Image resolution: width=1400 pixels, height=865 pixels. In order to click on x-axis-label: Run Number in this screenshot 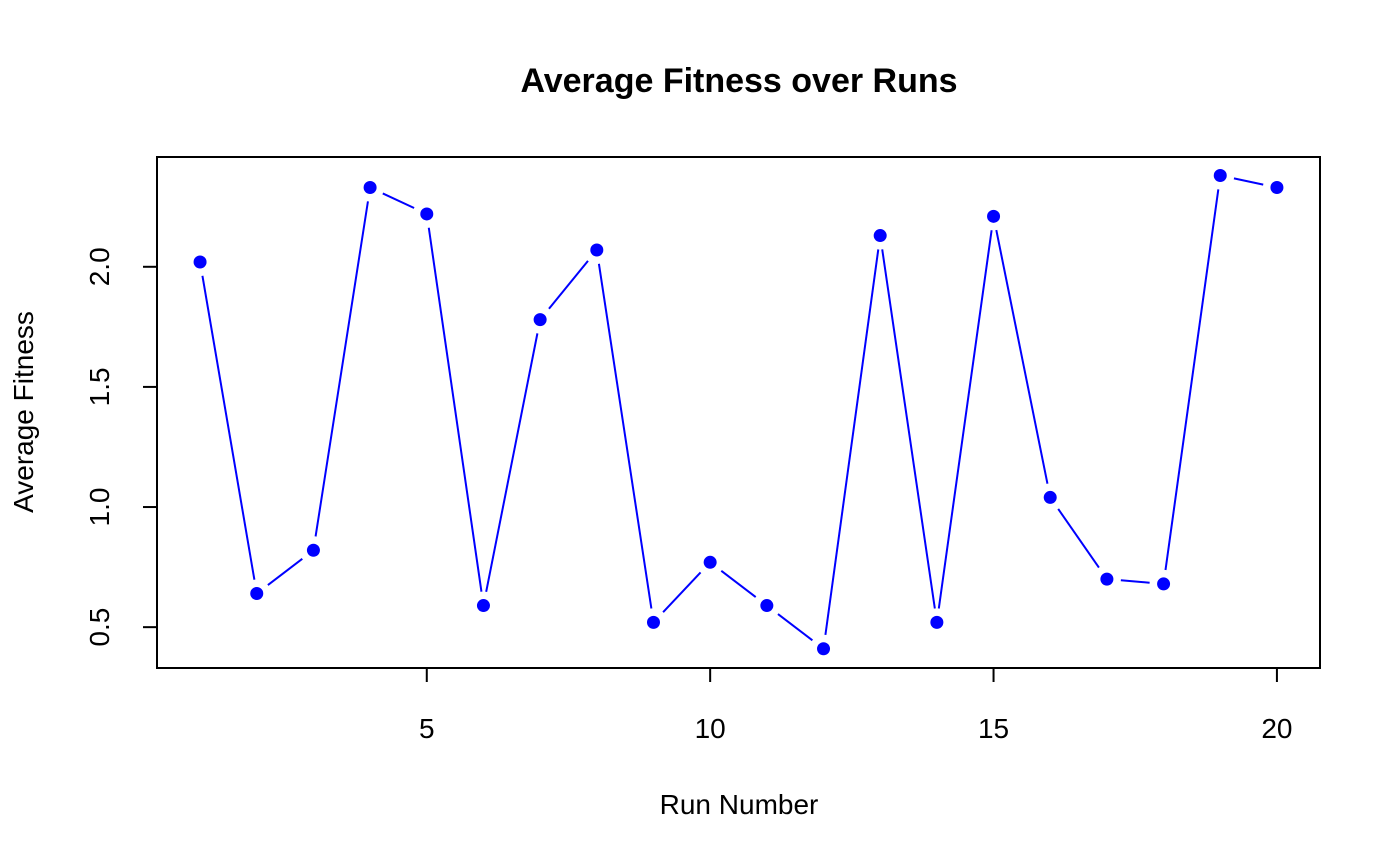, I will do `click(739, 804)`.